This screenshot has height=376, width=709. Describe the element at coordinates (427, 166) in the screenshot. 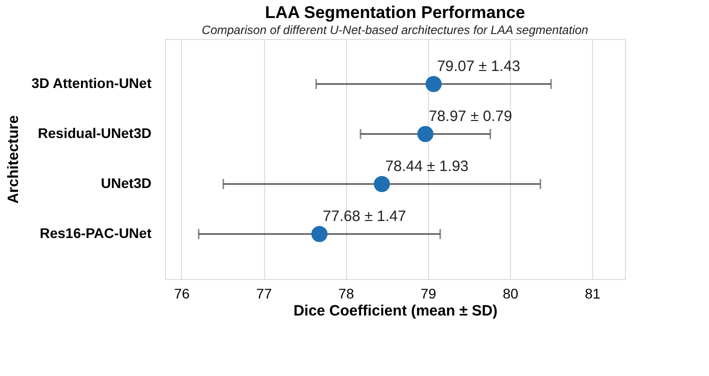

I see `data-label: 78.44 ± 1.93` at that location.